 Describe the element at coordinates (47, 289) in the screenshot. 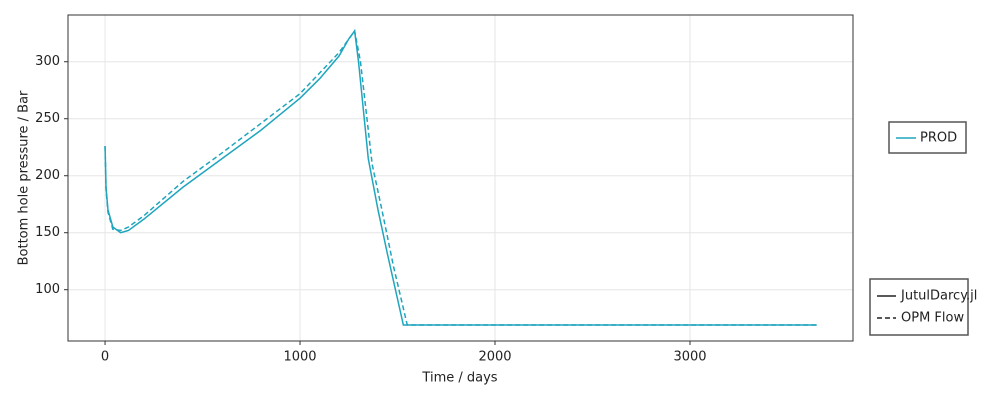

I see `y-tick-label: 100` at that location.